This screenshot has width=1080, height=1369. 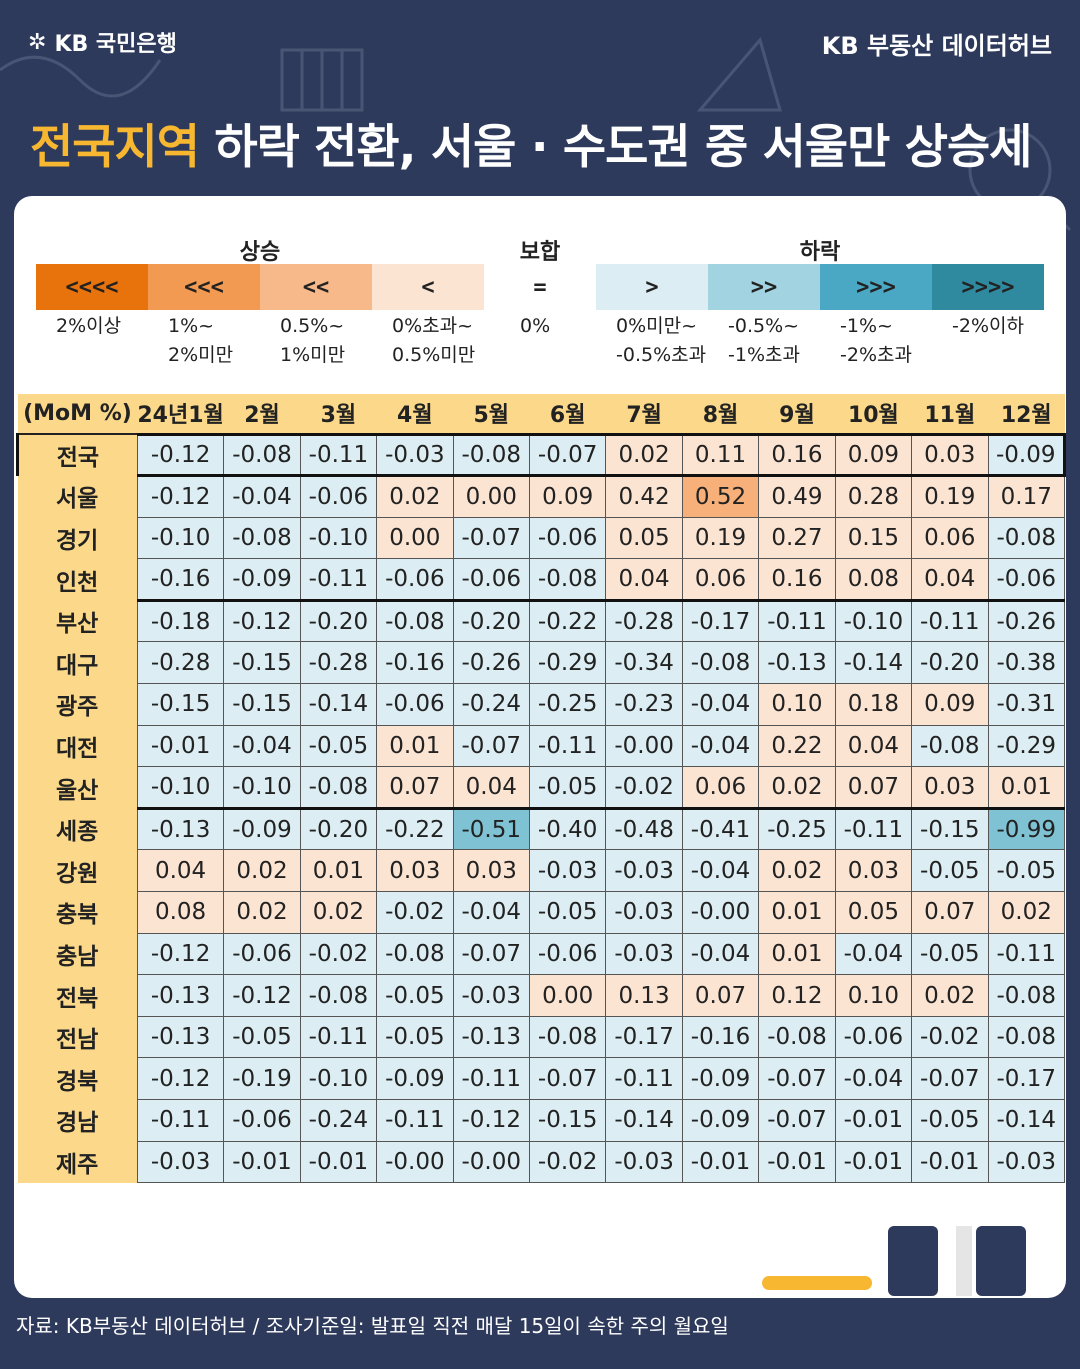 What do you see at coordinates (92, 287) in the screenshot?
I see `legend-swatch: <<<<` at bounding box center [92, 287].